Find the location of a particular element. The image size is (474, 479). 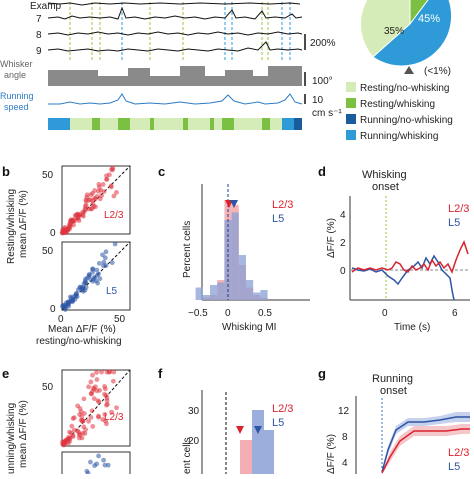

panel-g-ytick-4: 4 is located at coordinates (345, 463).